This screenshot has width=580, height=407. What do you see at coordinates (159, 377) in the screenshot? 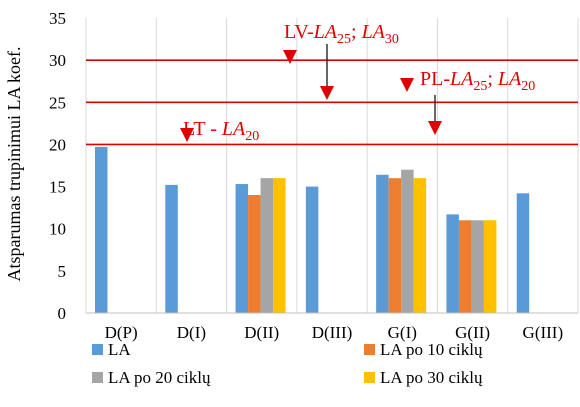
I see `legend-label: LA po 20 ciklų` at bounding box center [159, 377].